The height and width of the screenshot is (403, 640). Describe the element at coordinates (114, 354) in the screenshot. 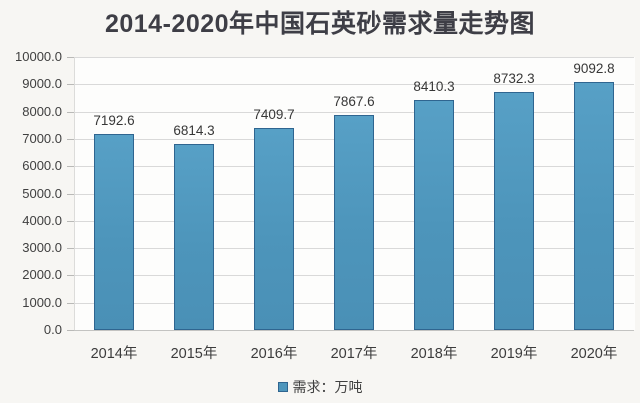

I see `x-axis-tick-label: 2014年` at that location.